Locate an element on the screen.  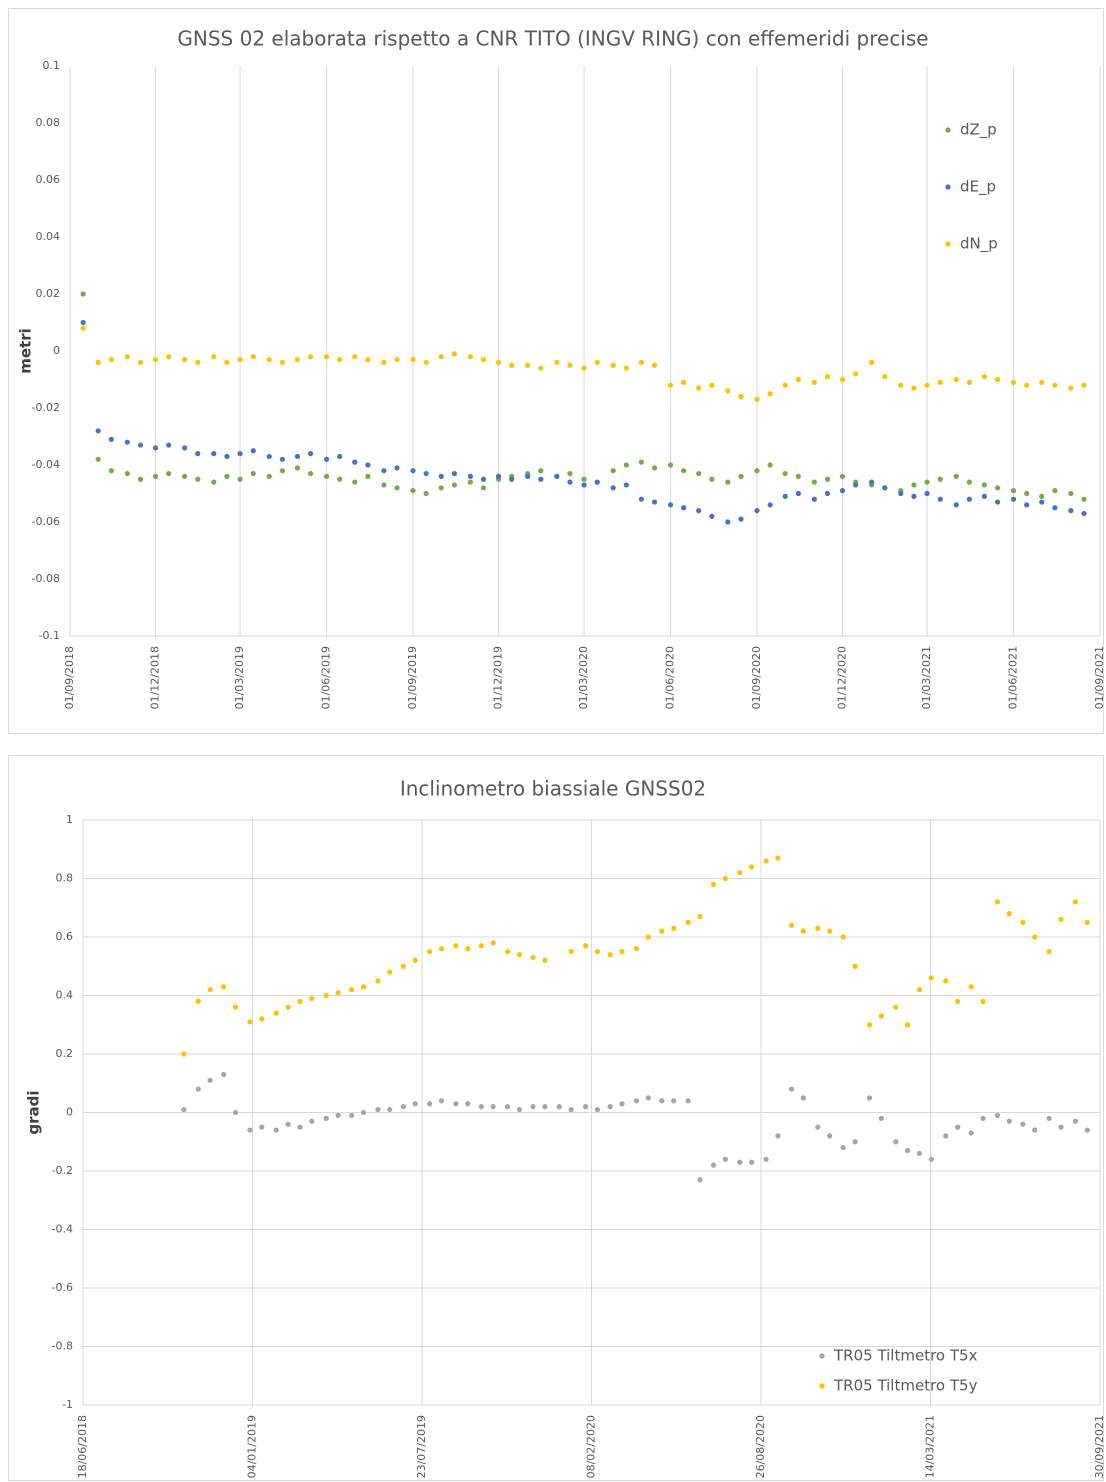
x-tick-label: 01/12/2020 is located at coordinates (842, 677).